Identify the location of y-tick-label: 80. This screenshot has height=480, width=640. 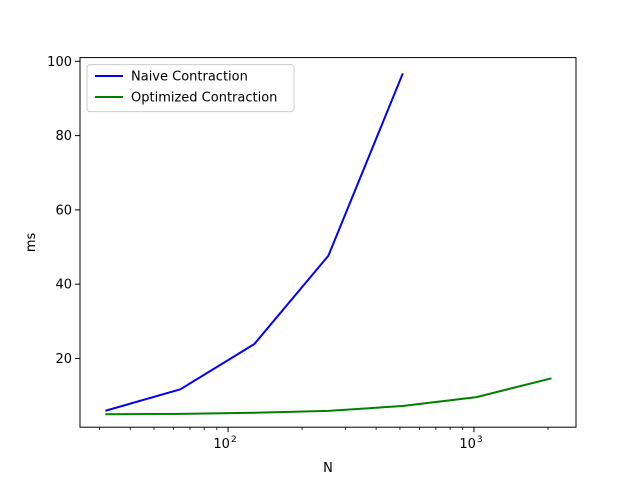
(63, 136).